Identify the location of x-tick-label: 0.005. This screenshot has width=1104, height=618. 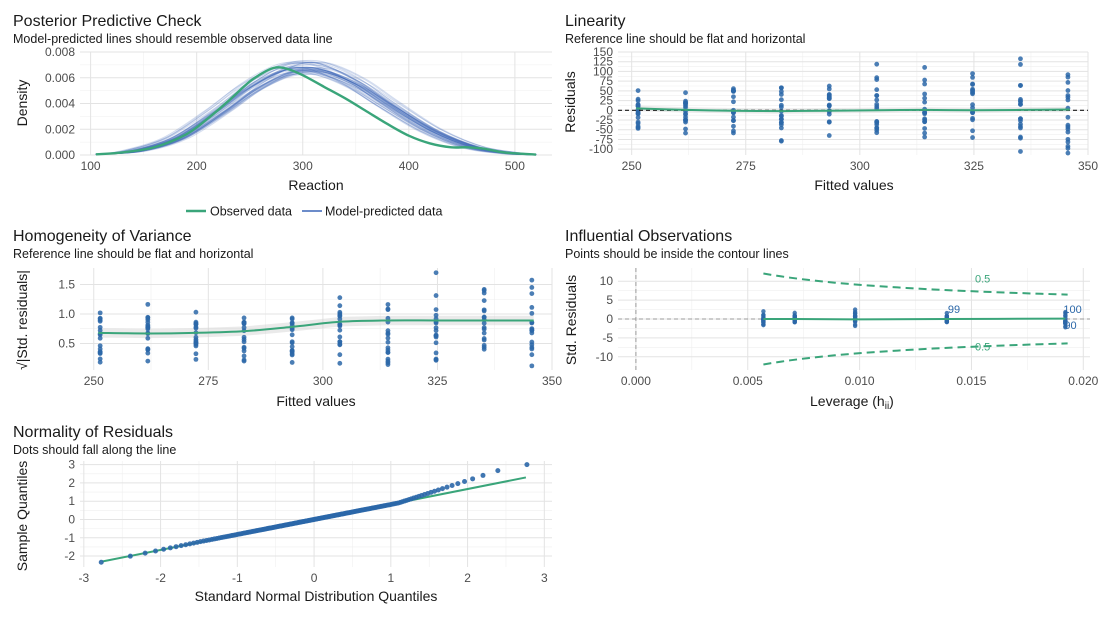
(748, 381).